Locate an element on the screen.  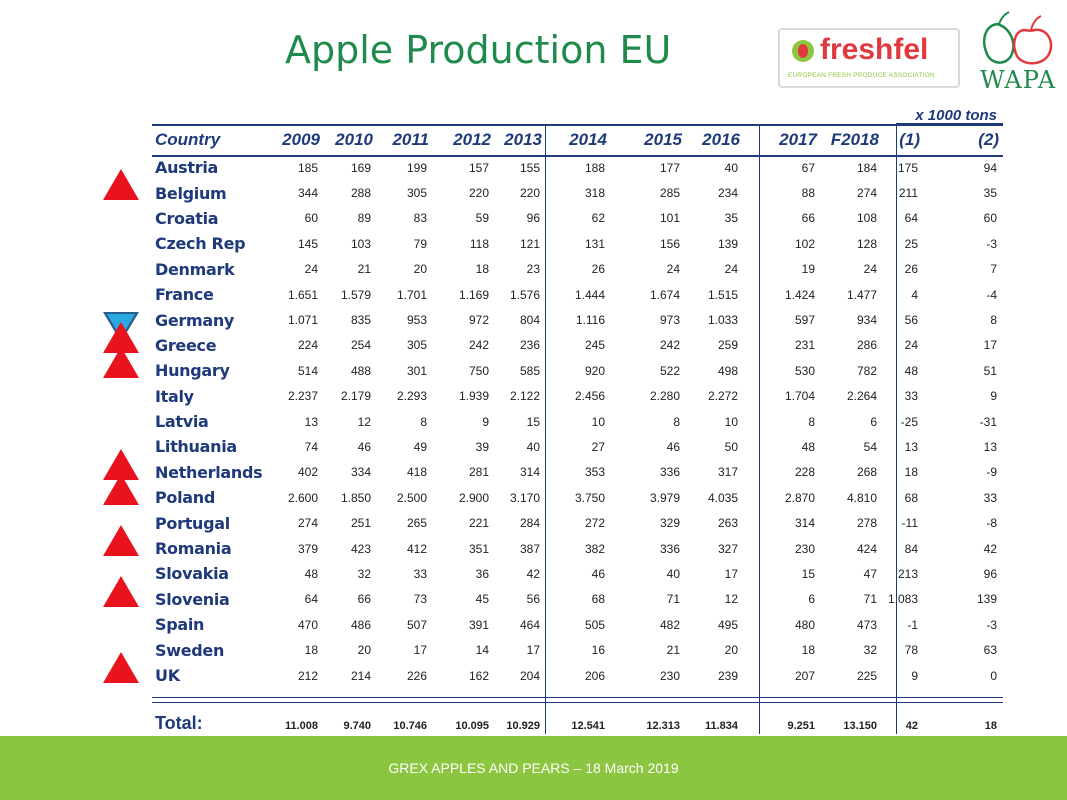
table-cell: 317 is located at coordinates (727, 472).